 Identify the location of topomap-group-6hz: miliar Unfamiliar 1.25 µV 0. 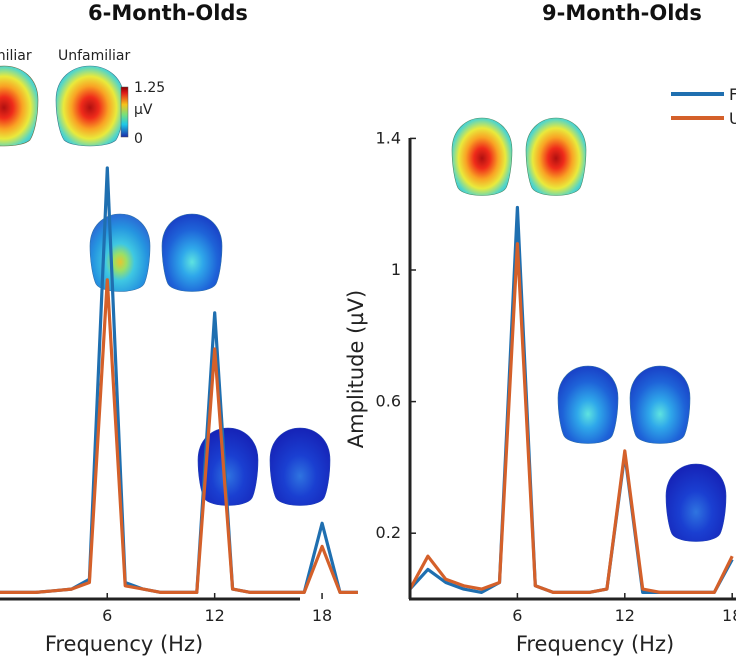
(82, 97).